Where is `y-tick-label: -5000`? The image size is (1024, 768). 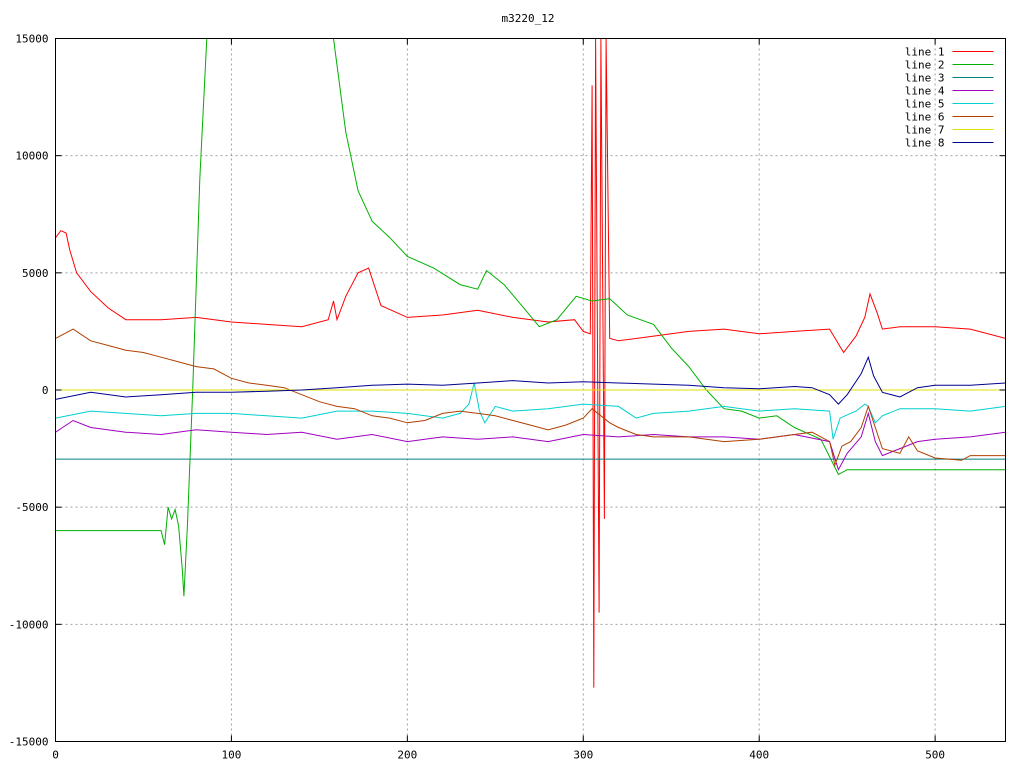 y-tick-label: -5000 is located at coordinates (31, 507).